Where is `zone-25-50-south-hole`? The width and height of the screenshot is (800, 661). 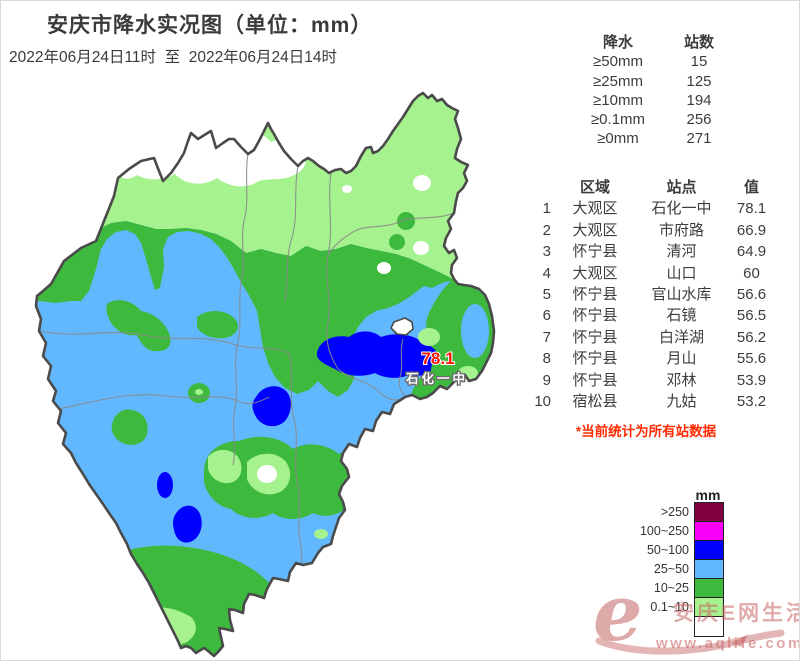 zone-25-50-south-hole is located at coordinates (144, 604).